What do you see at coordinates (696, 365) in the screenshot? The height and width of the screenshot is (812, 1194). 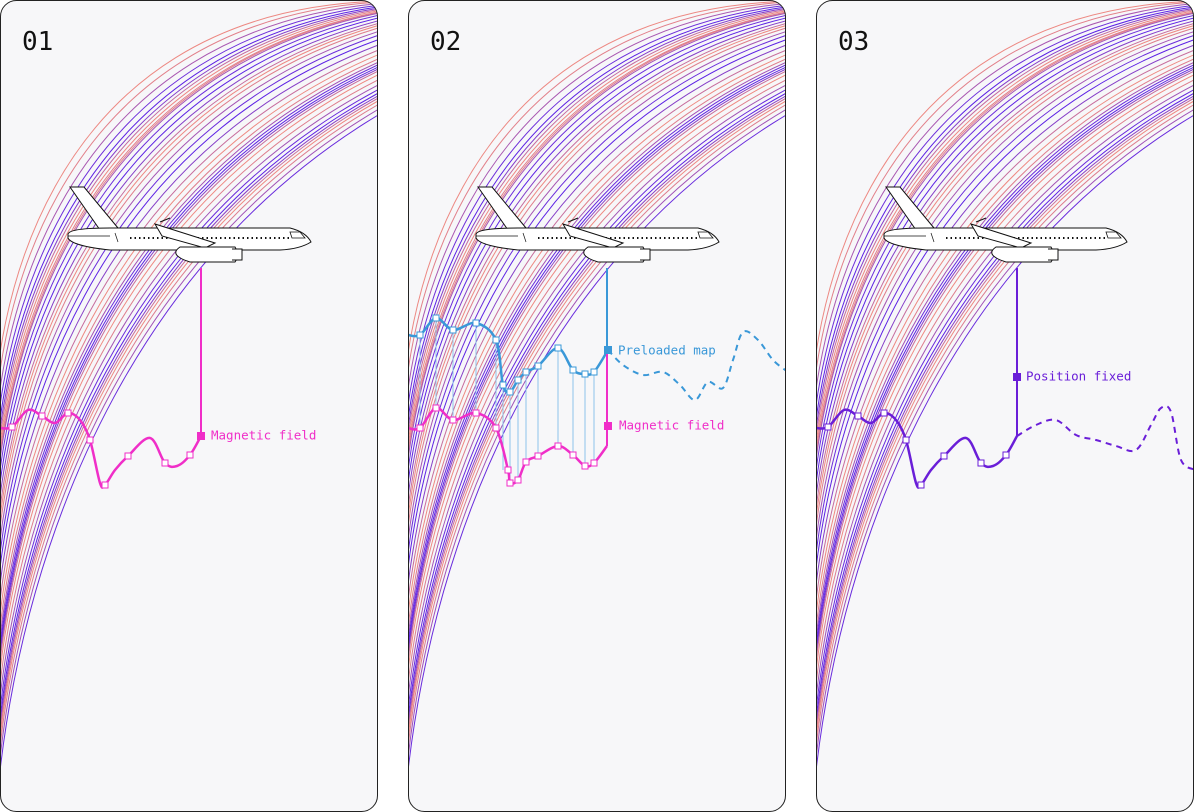 I see `map-forecast` at bounding box center [696, 365].